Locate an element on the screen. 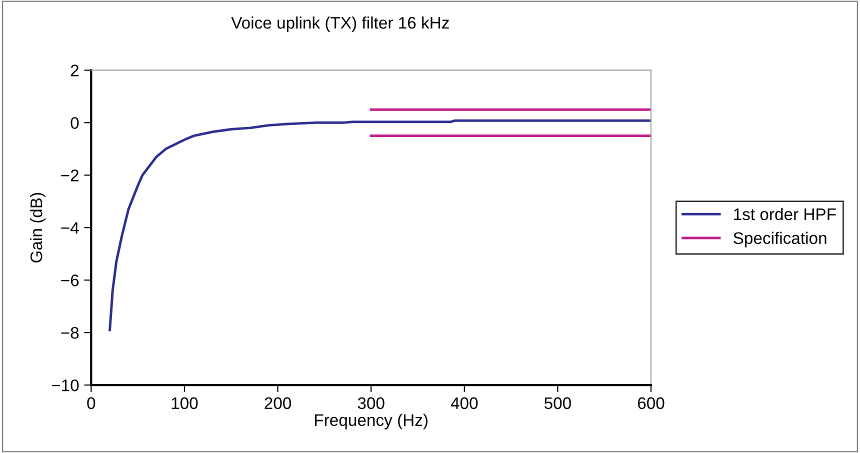  legend-label: 1st order HPF is located at coordinates (785, 214).